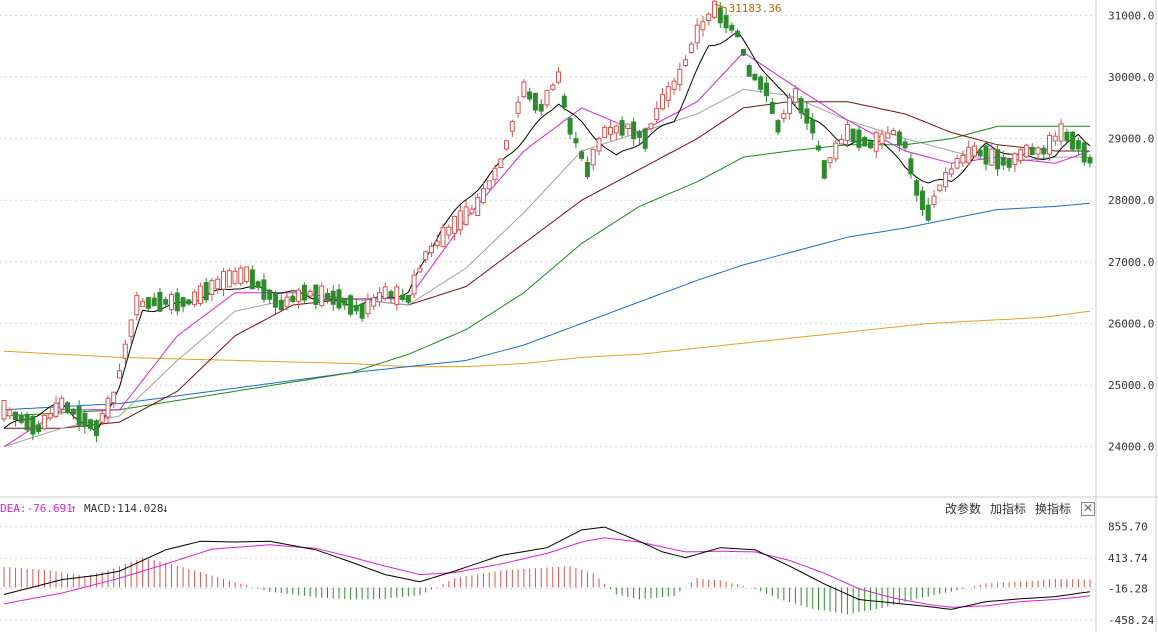  I want to click on switch-indicator-button: 换指标, so click(1053, 509).